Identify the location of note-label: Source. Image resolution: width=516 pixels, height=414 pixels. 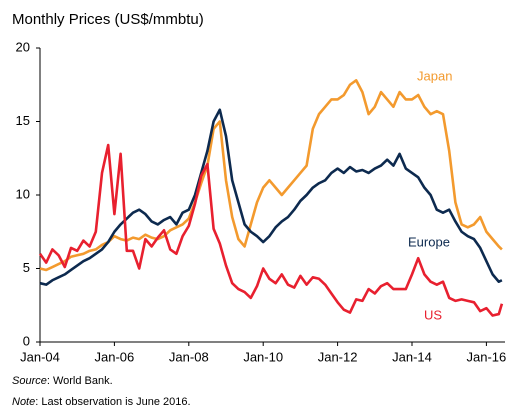
(29, 381).